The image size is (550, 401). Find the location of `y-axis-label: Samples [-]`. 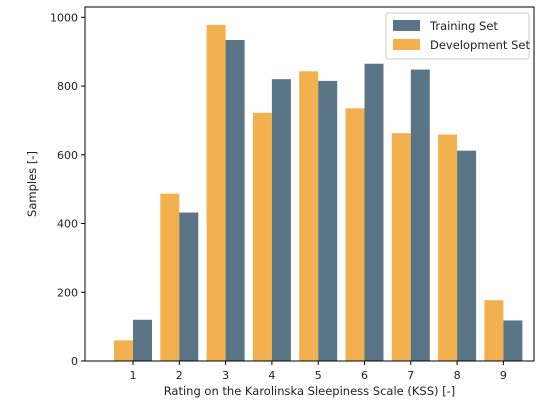

y-axis-label: Samples [-] is located at coordinates (32, 184).